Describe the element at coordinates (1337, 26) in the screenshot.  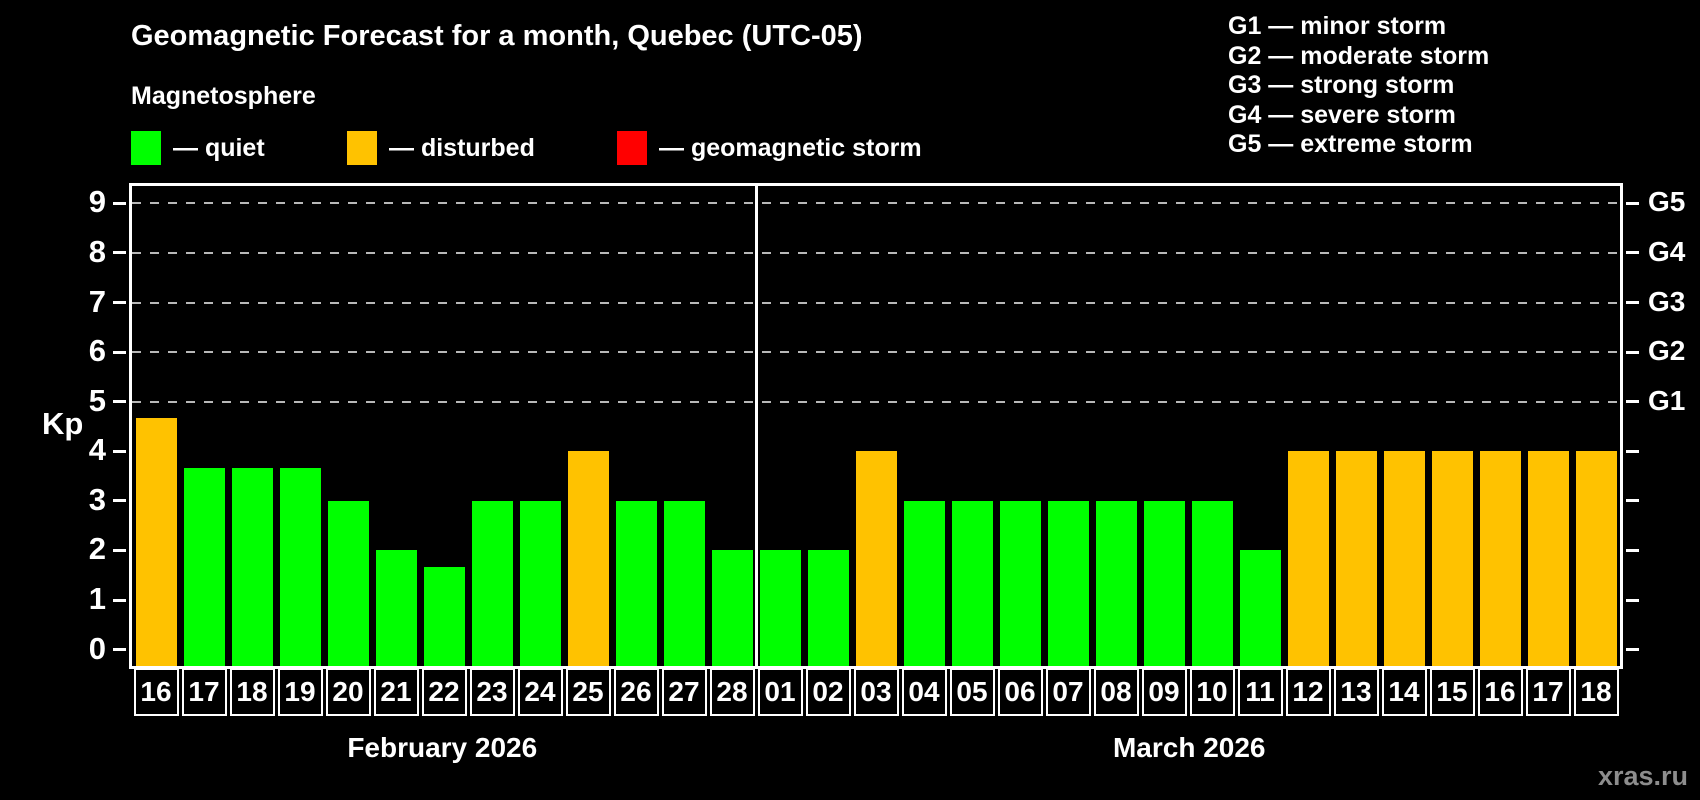
I see `storm-scale-item-g1: G1 — minor storm` at that location.